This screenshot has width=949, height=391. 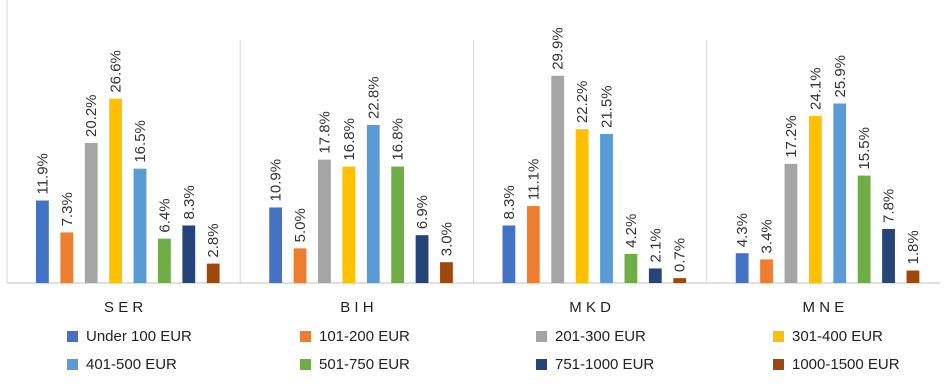 What do you see at coordinates (123, 307) in the screenshot?
I see `x-tick-label: S E R` at bounding box center [123, 307].